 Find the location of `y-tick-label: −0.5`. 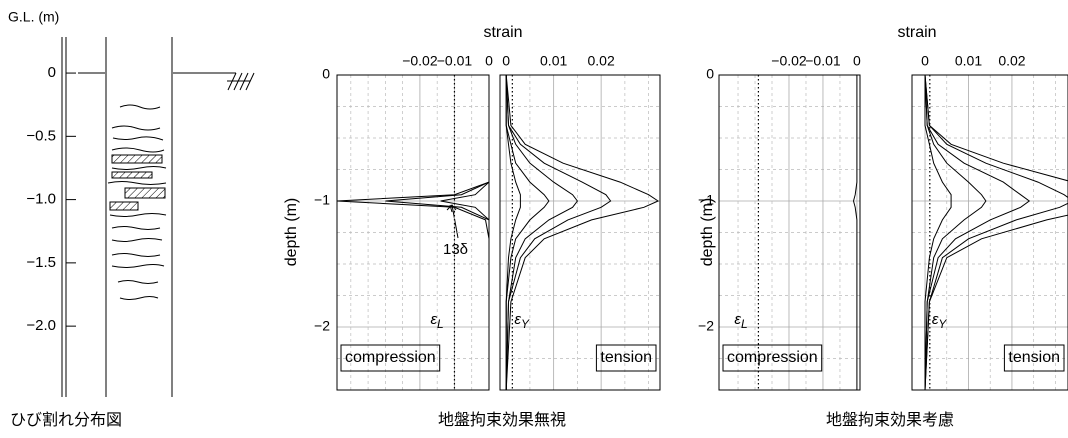

y-tick-label: −0.5 is located at coordinates (41, 135).